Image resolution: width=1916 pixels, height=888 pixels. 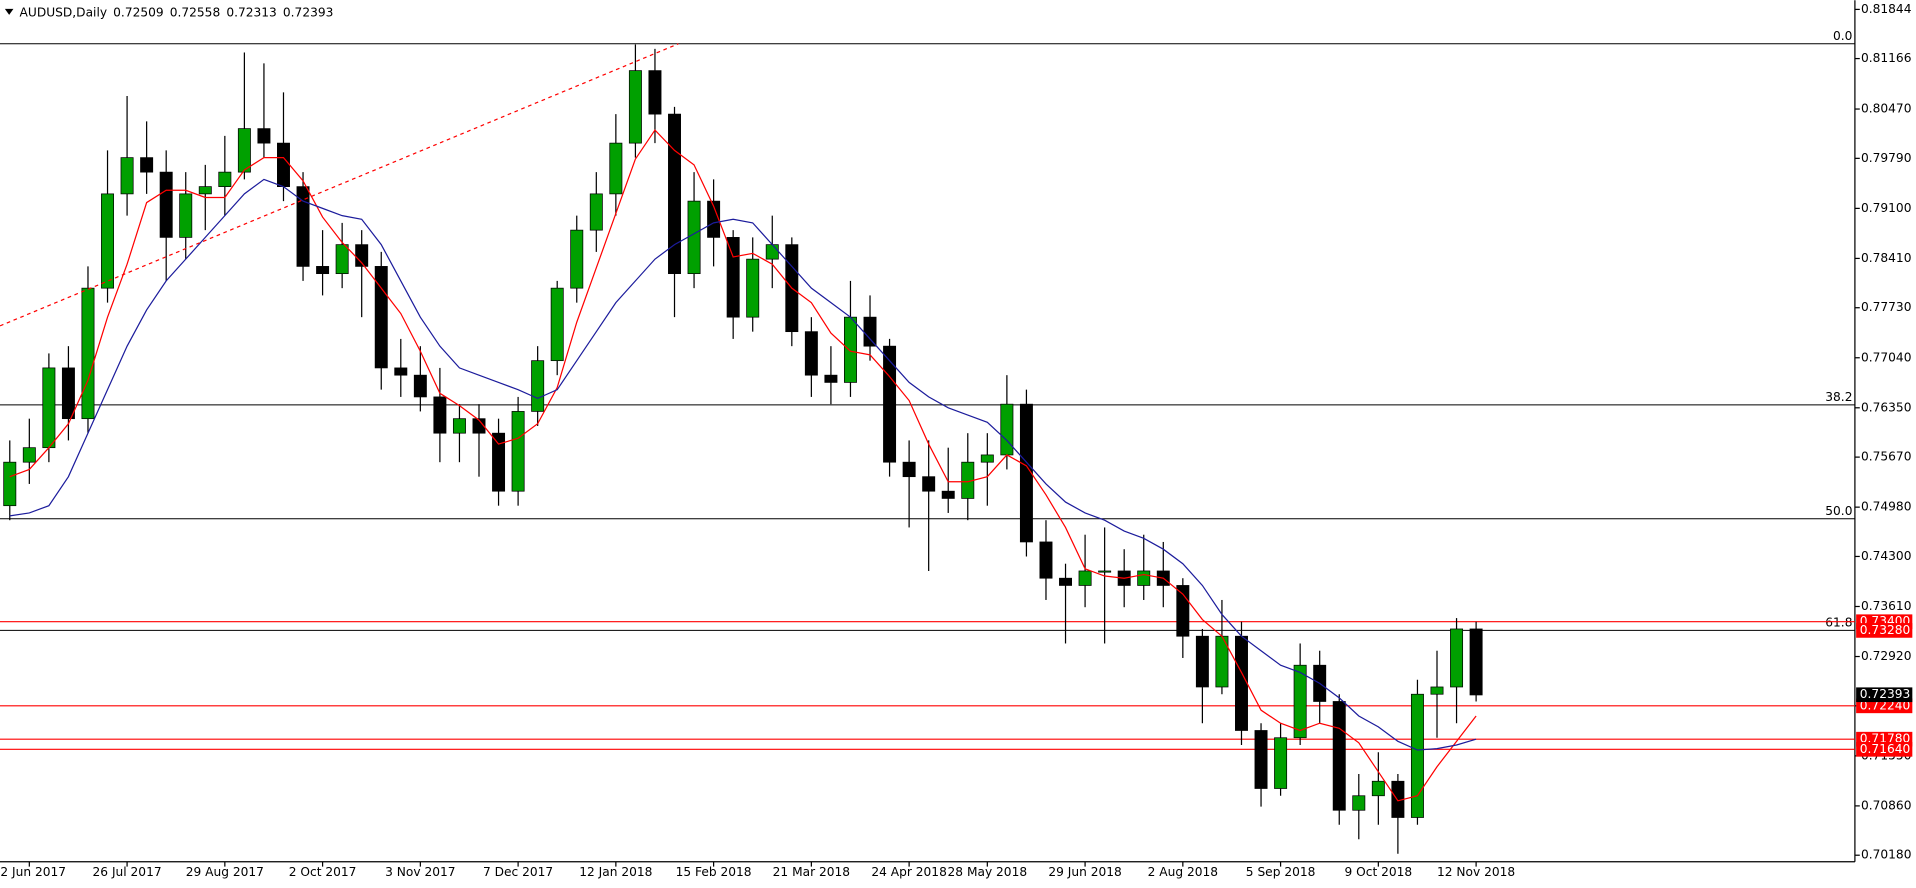 I want to click on y-tick-label: 0.77730, so click(x=1886, y=307).